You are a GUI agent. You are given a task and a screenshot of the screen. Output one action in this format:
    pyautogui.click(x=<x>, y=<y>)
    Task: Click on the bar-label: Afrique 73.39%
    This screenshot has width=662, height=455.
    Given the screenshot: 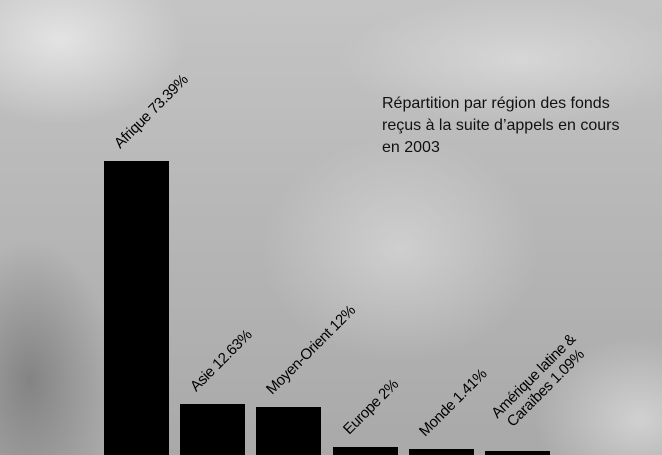 What is the action you would take?
    pyautogui.click(x=151, y=112)
    